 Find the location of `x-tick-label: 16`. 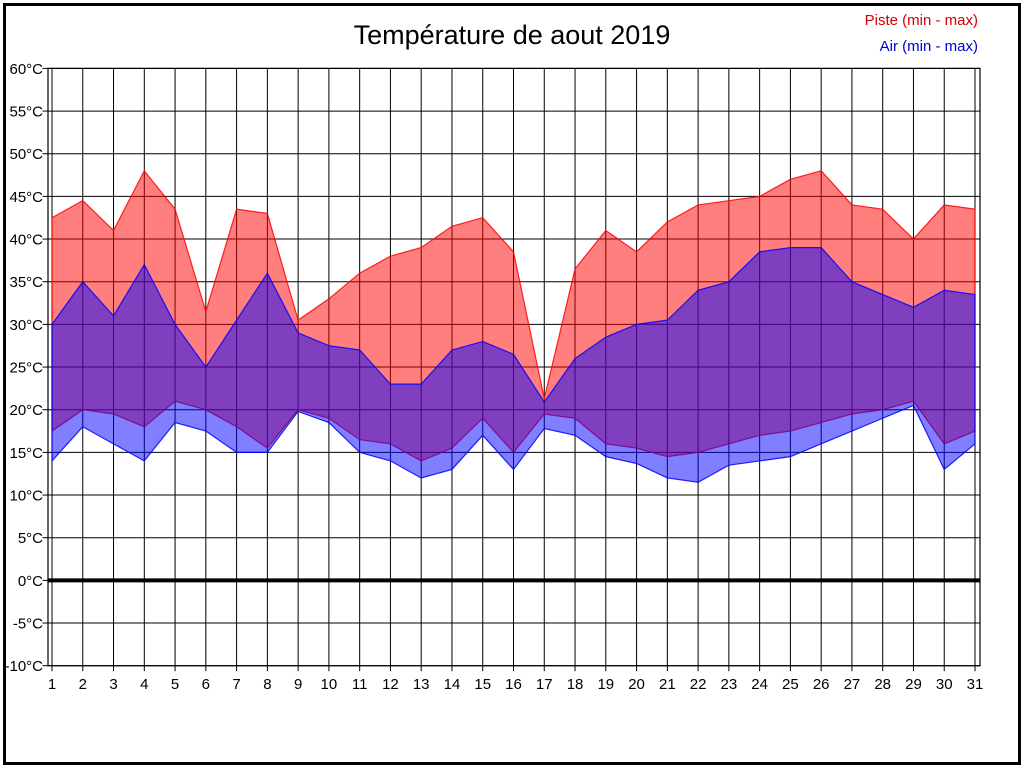

x-tick-label: 16 is located at coordinates (513, 684).